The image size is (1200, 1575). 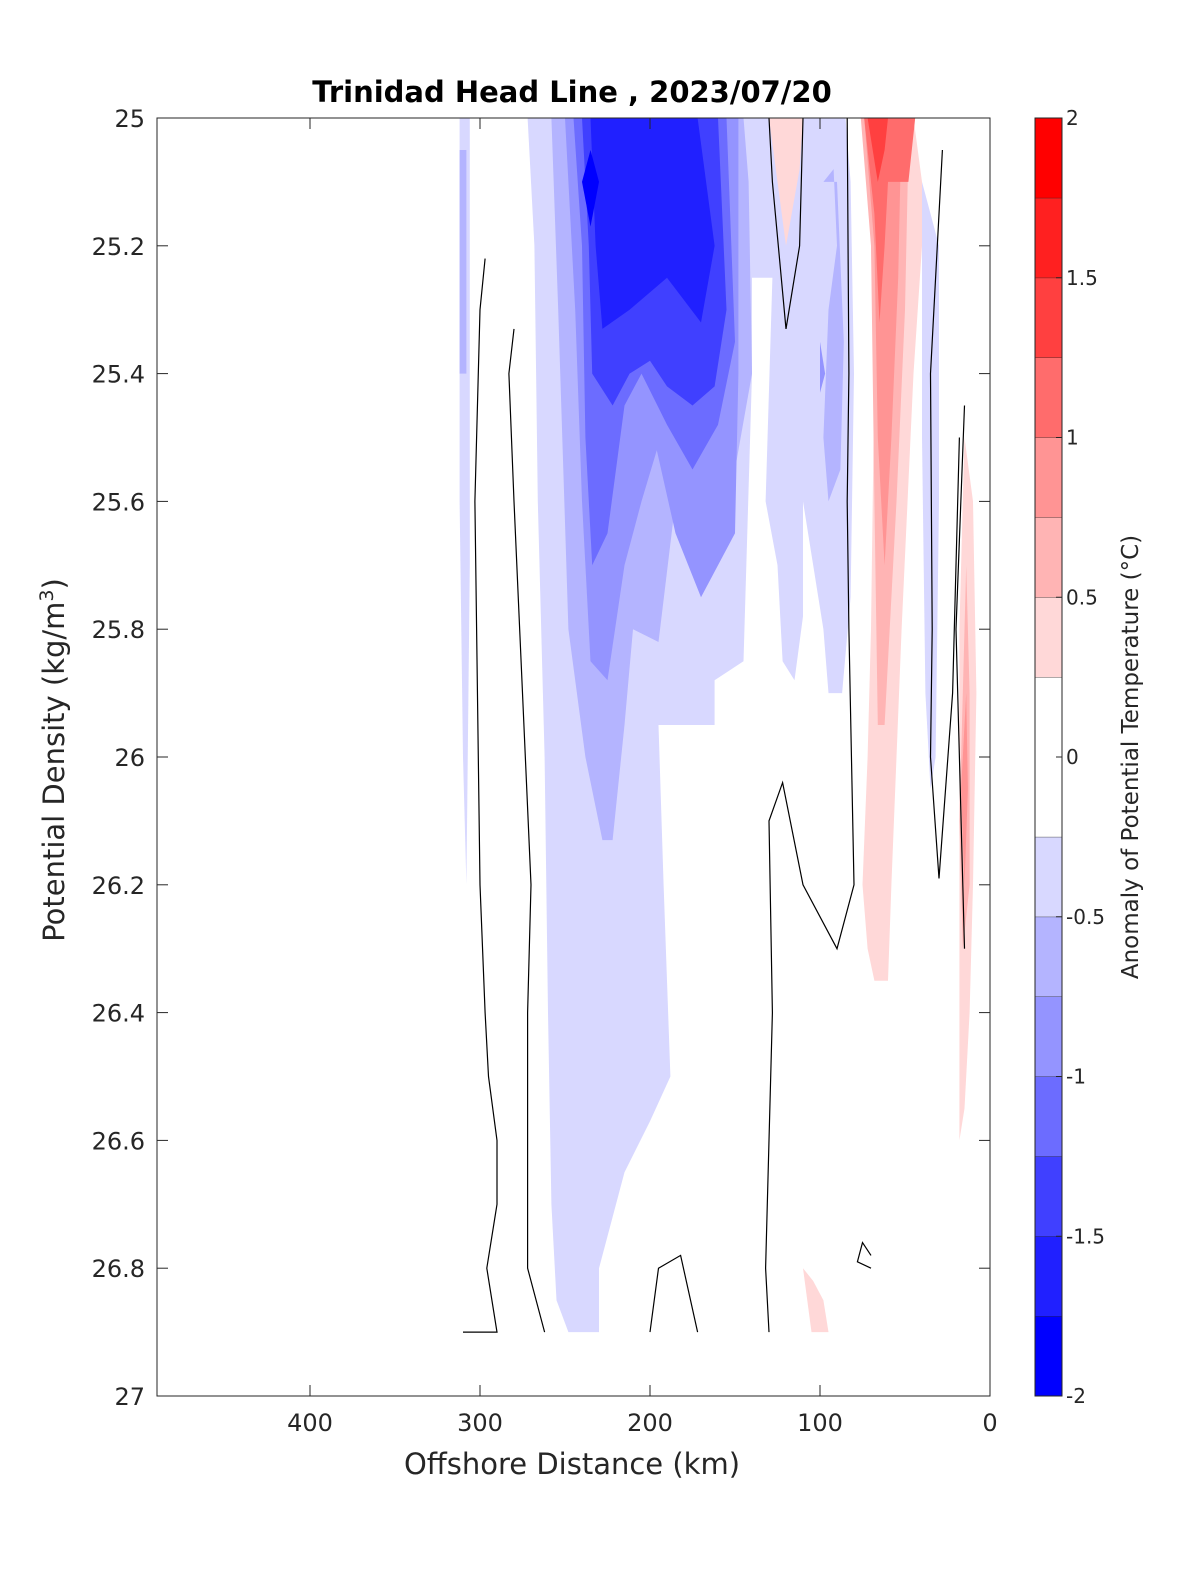 What do you see at coordinates (1072, 438) in the screenshot?
I see `colorbar-tick-label-1: 1` at bounding box center [1072, 438].